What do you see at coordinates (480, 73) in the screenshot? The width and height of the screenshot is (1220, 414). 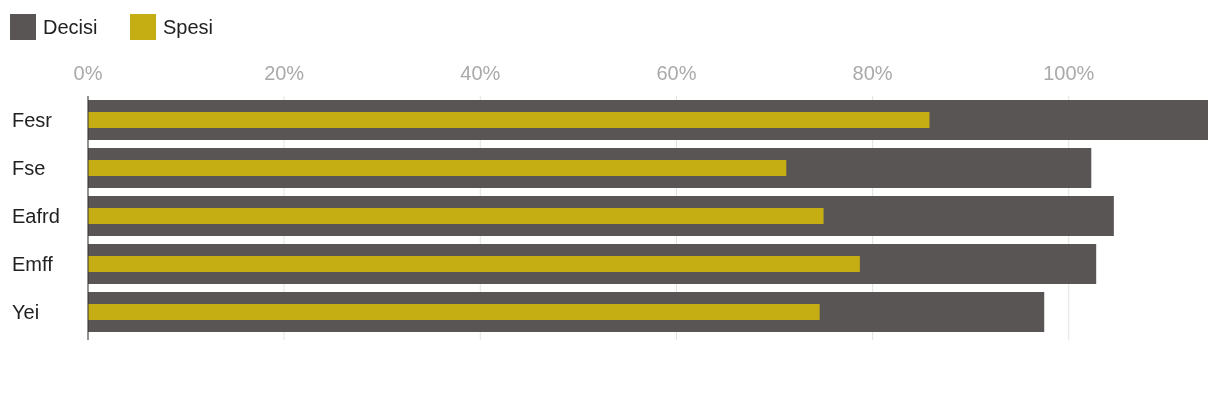 I see `x-tick-label: 40%` at bounding box center [480, 73].